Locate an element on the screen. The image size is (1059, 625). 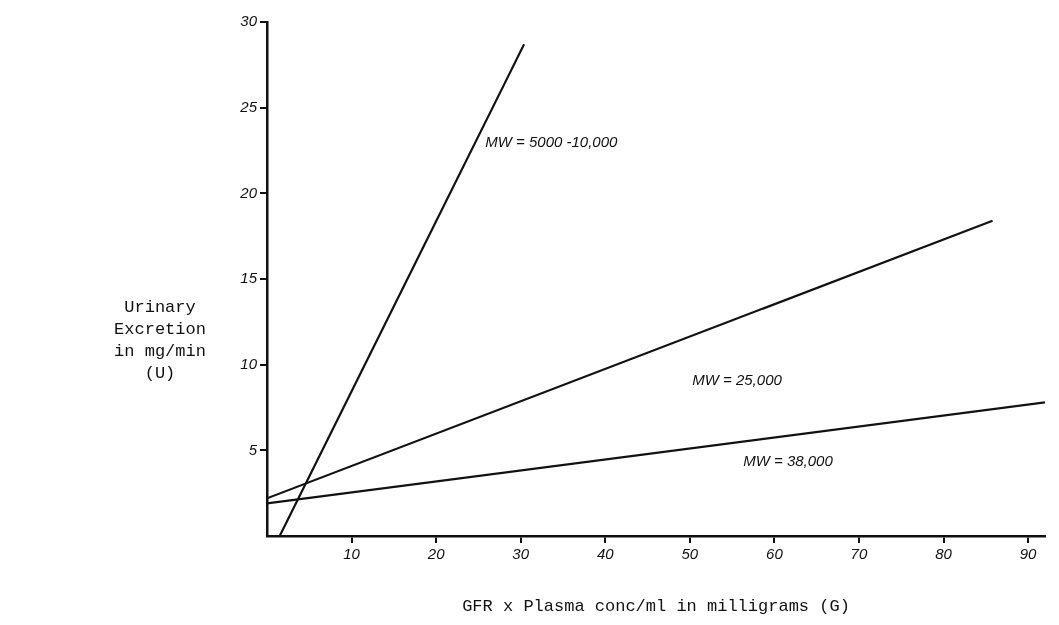
x-axis-title: GFR x Plasma conc/ml in milligrams (G) is located at coordinates (656, 607).